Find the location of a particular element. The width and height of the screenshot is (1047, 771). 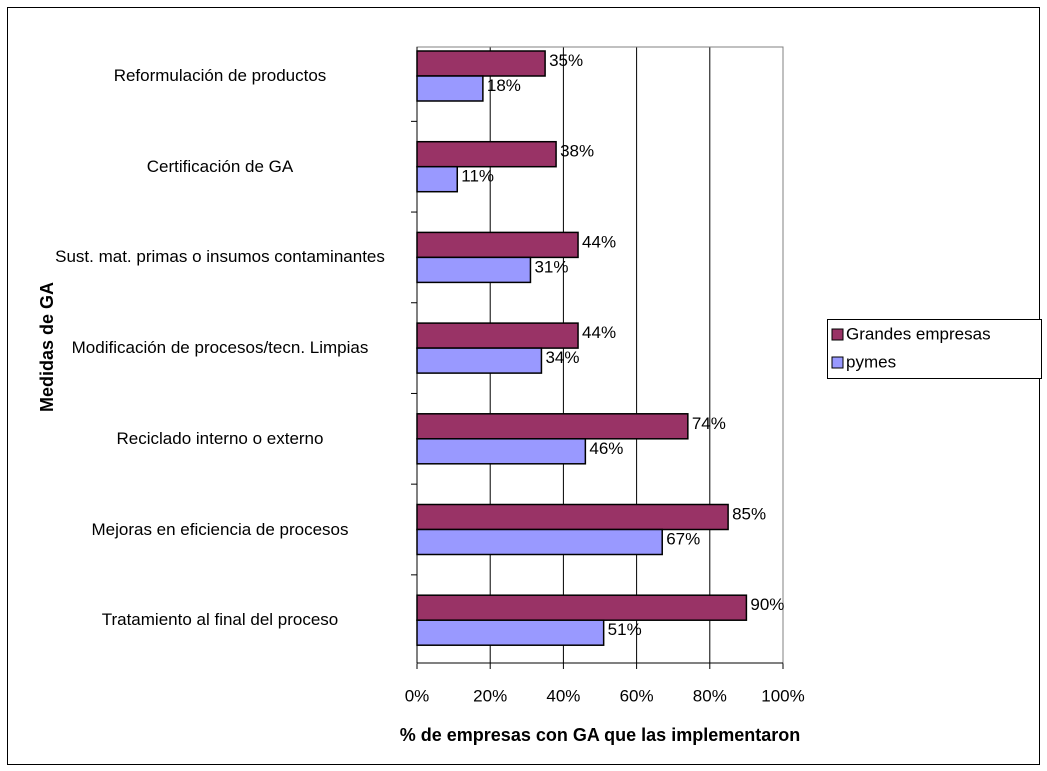

data-label: 67% is located at coordinates (683, 538).